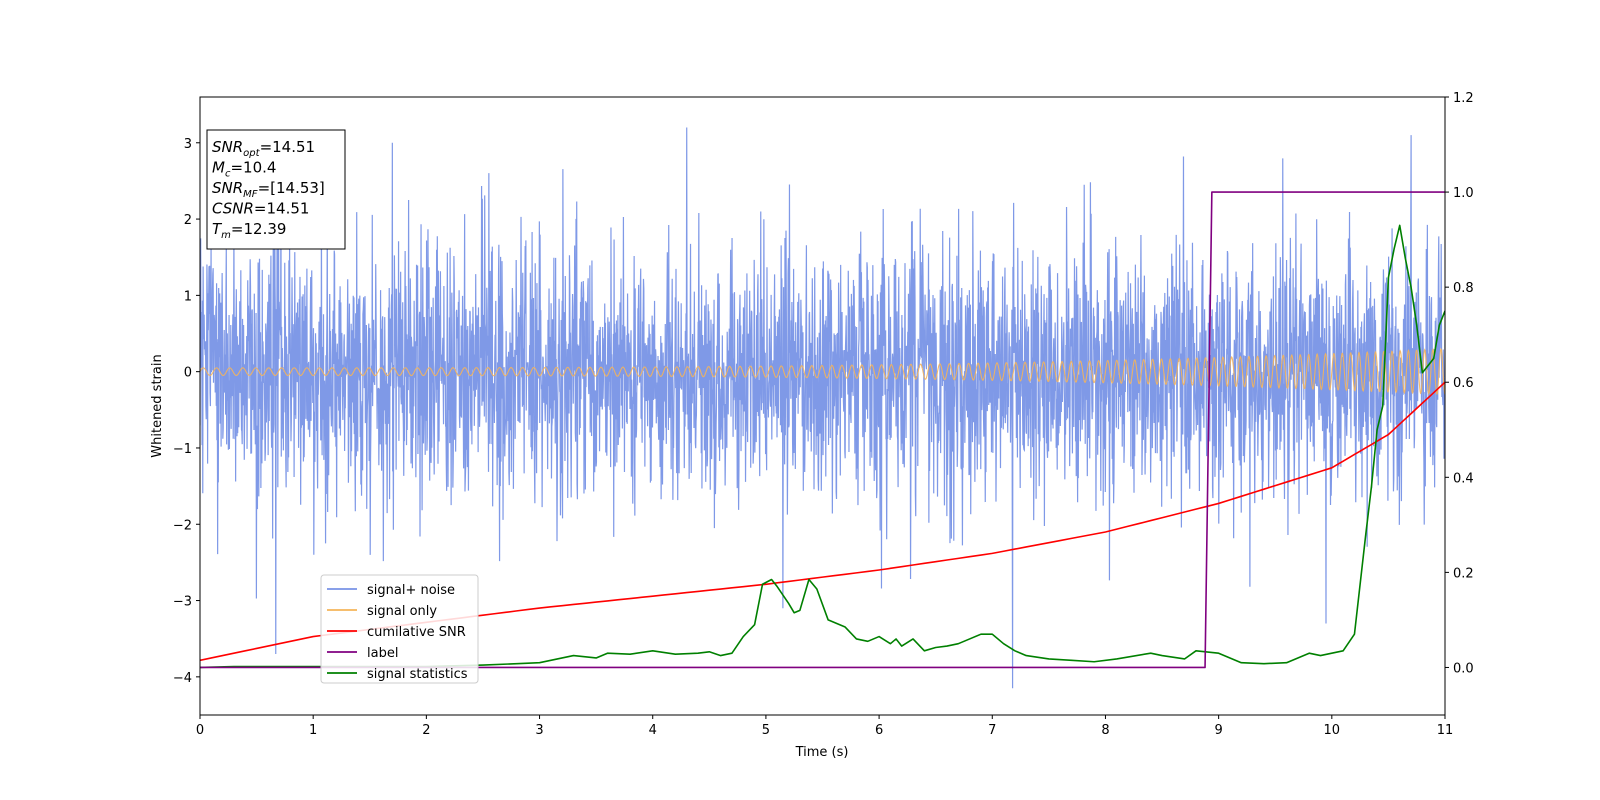  I want to click on y-tick-label: 1, so click(188, 296).